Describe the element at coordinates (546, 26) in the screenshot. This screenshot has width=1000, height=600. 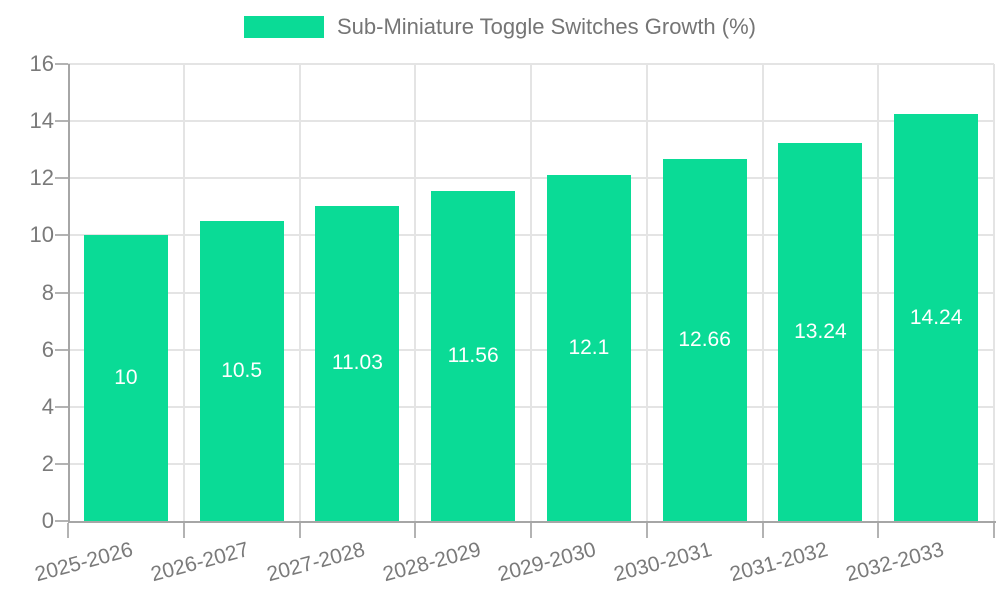
I see `legend-label: Sub-Miniature Toggle Switches Growth (%)` at that location.